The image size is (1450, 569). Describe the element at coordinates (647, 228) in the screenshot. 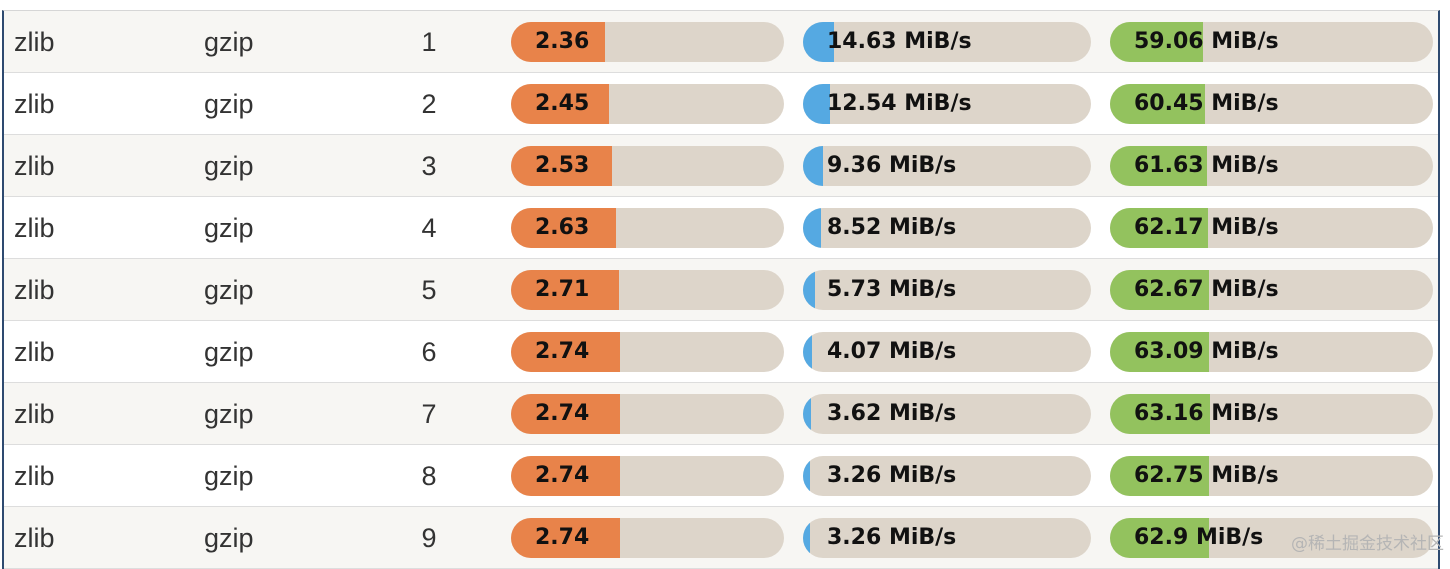

I see `ratio-bar: 2.63` at that location.